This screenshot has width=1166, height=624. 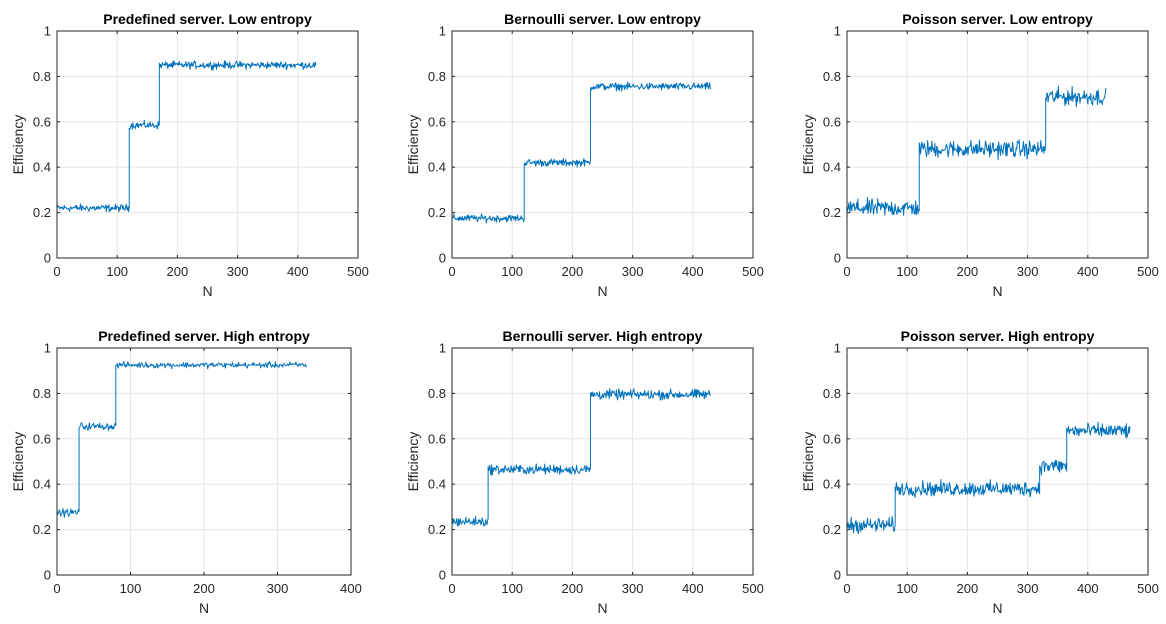 I want to click on chart-title: Poisson server. Low entropy, so click(x=997, y=19).